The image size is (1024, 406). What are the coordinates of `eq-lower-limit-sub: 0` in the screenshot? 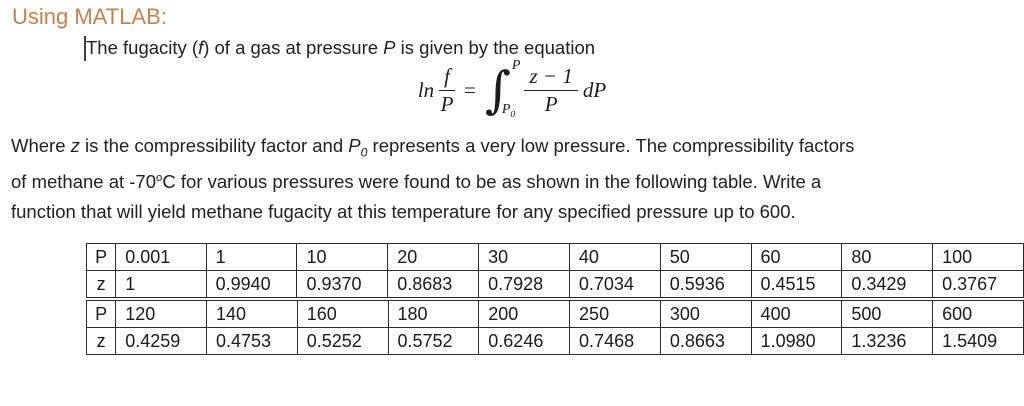 It's located at (513, 115).